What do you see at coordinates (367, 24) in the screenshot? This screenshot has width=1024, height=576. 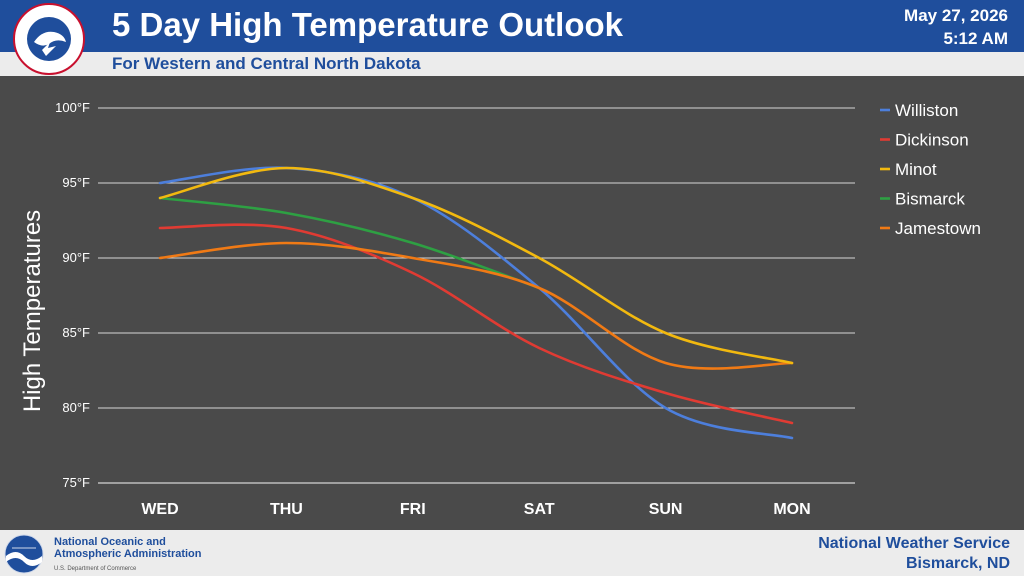 I see `page-title: 5 Day High Temperature Outlook` at bounding box center [367, 24].